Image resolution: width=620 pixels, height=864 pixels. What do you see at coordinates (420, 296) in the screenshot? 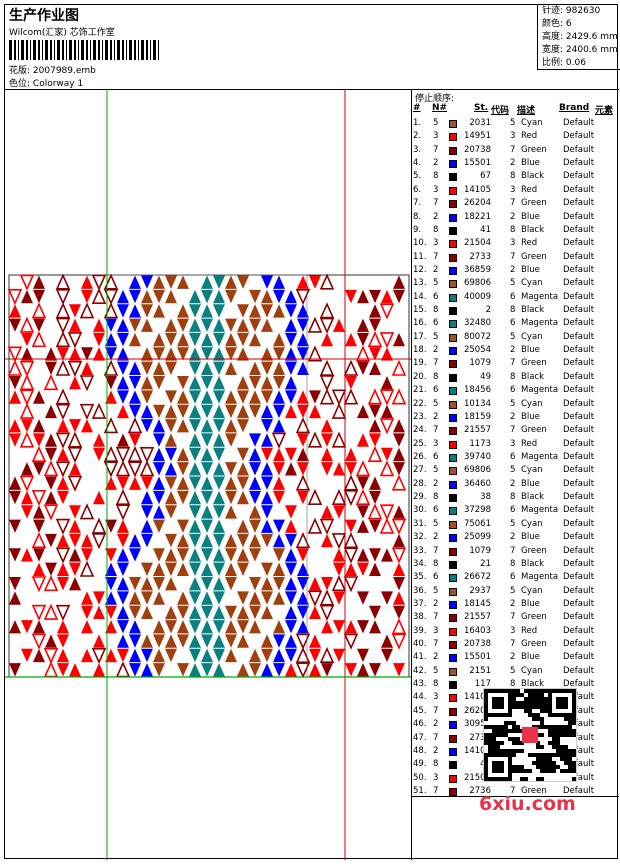
I see `row-index: 14.` at bounding box center [420, 296].